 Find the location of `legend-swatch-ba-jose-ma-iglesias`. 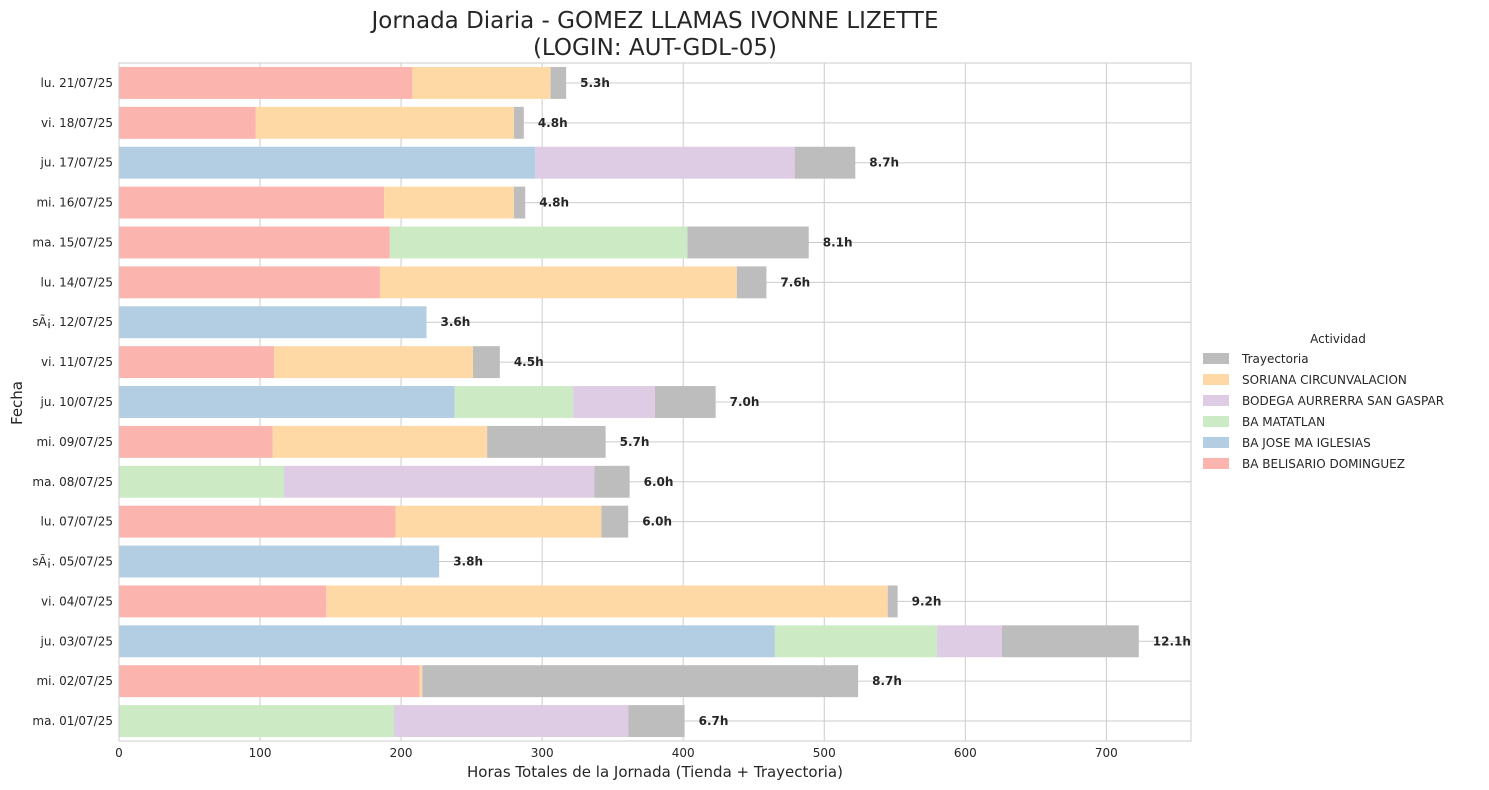

legend-swatch-ba-jose-ma-iglesias is located at coordinates (1216, 442).